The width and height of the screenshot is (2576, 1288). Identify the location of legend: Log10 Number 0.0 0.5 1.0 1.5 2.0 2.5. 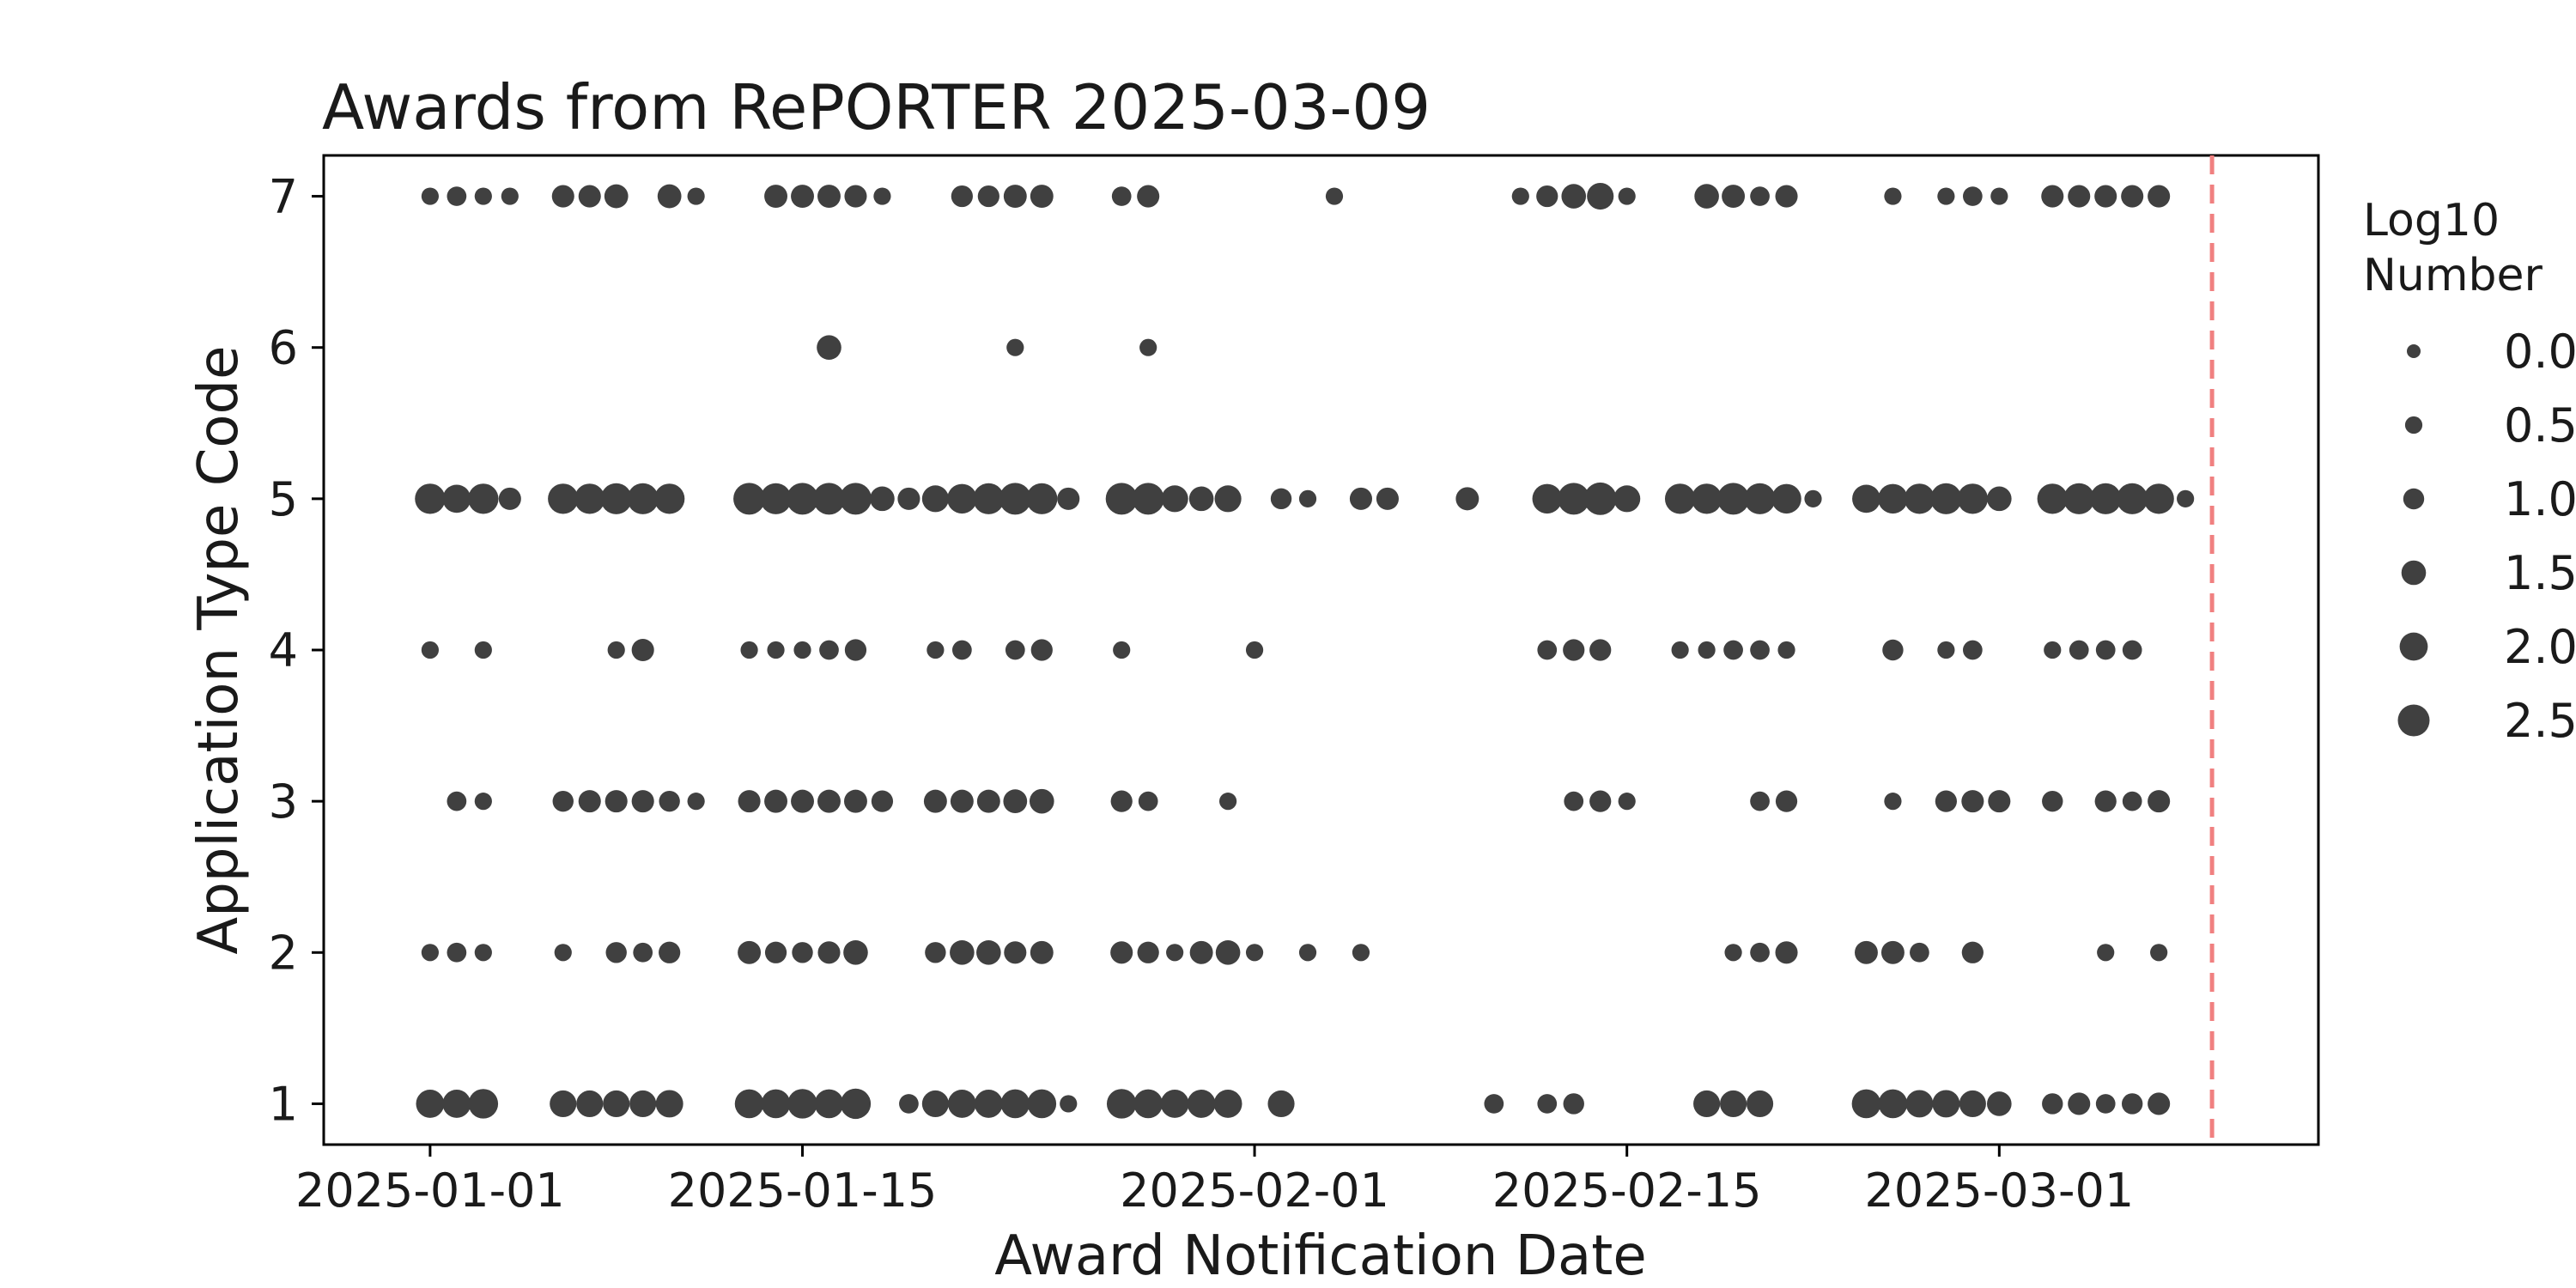
(2470, 472).